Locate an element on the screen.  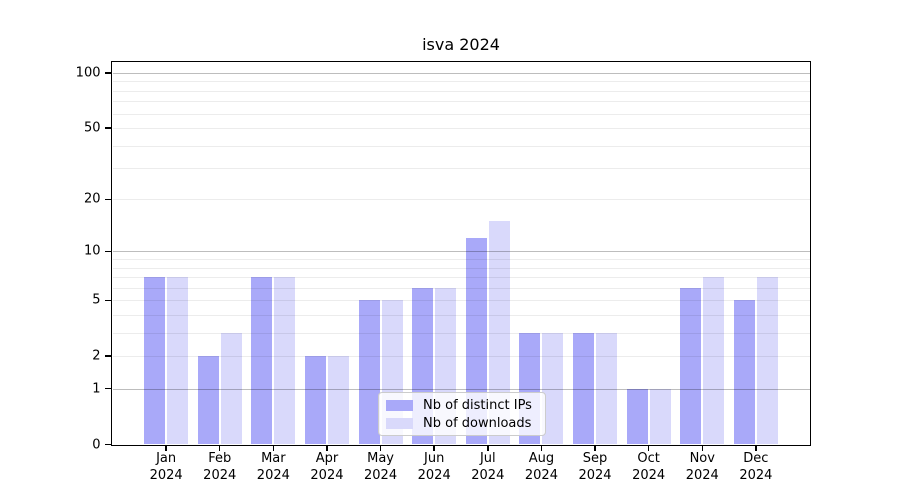
bar-nb-of-downloads-nov-2024 is located at coordinates (714, 361).